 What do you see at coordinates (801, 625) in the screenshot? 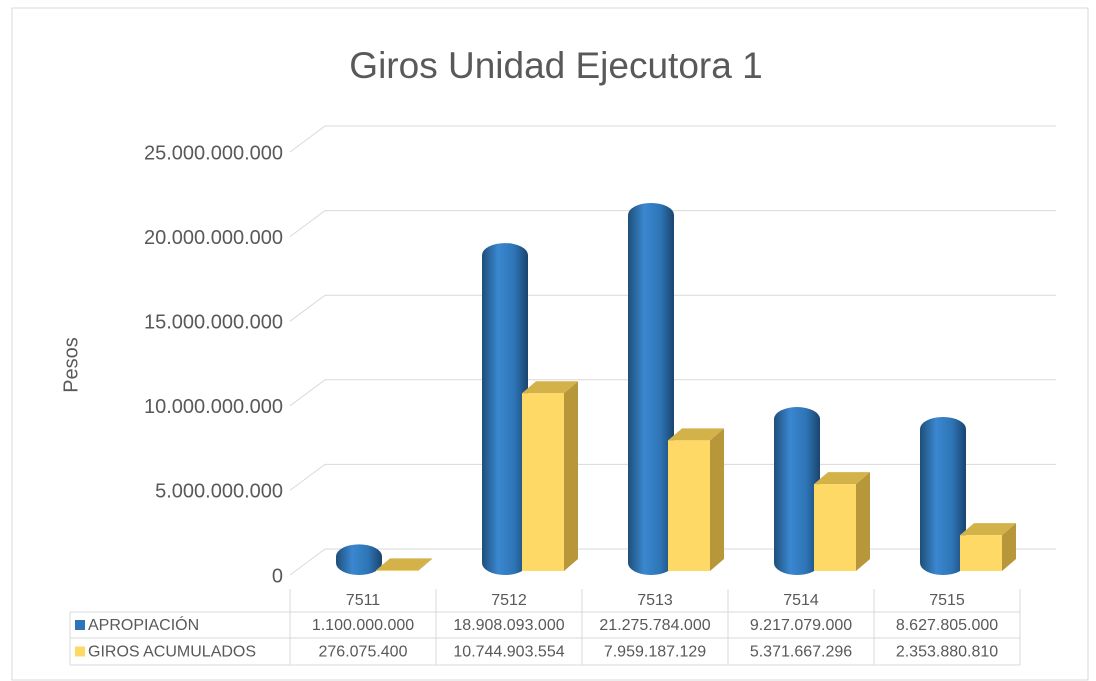
I see `table-value: 9.217.079.000` at bounding box center [801, 625].